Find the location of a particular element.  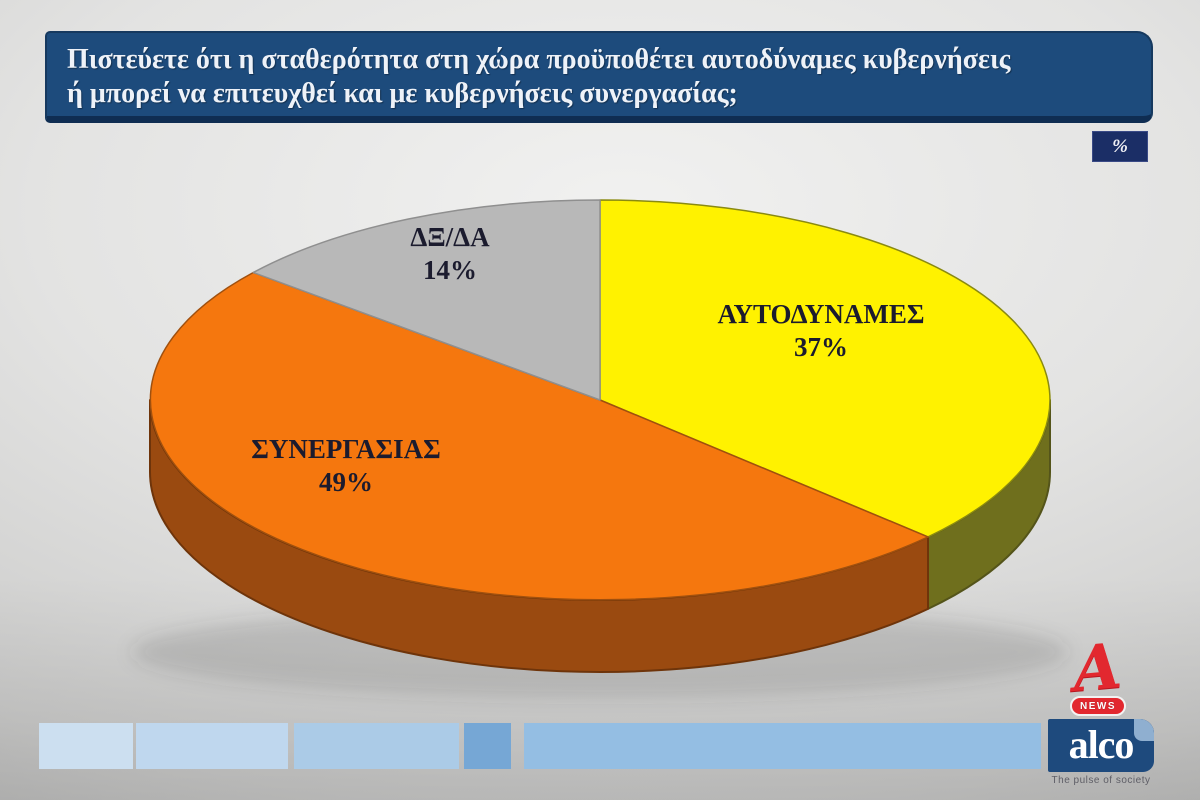

alpha-letter: A is located at coordinates (1097, 667).